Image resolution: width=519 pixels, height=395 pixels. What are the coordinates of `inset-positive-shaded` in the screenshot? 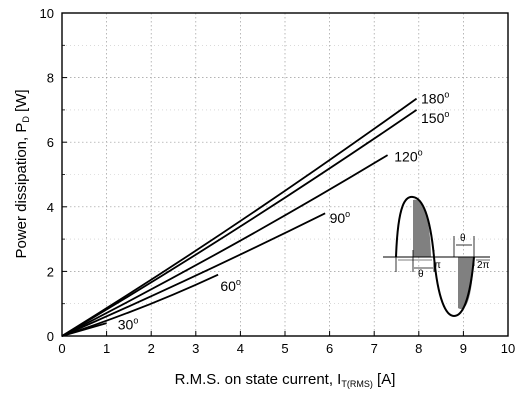 It's located at (422, 228).